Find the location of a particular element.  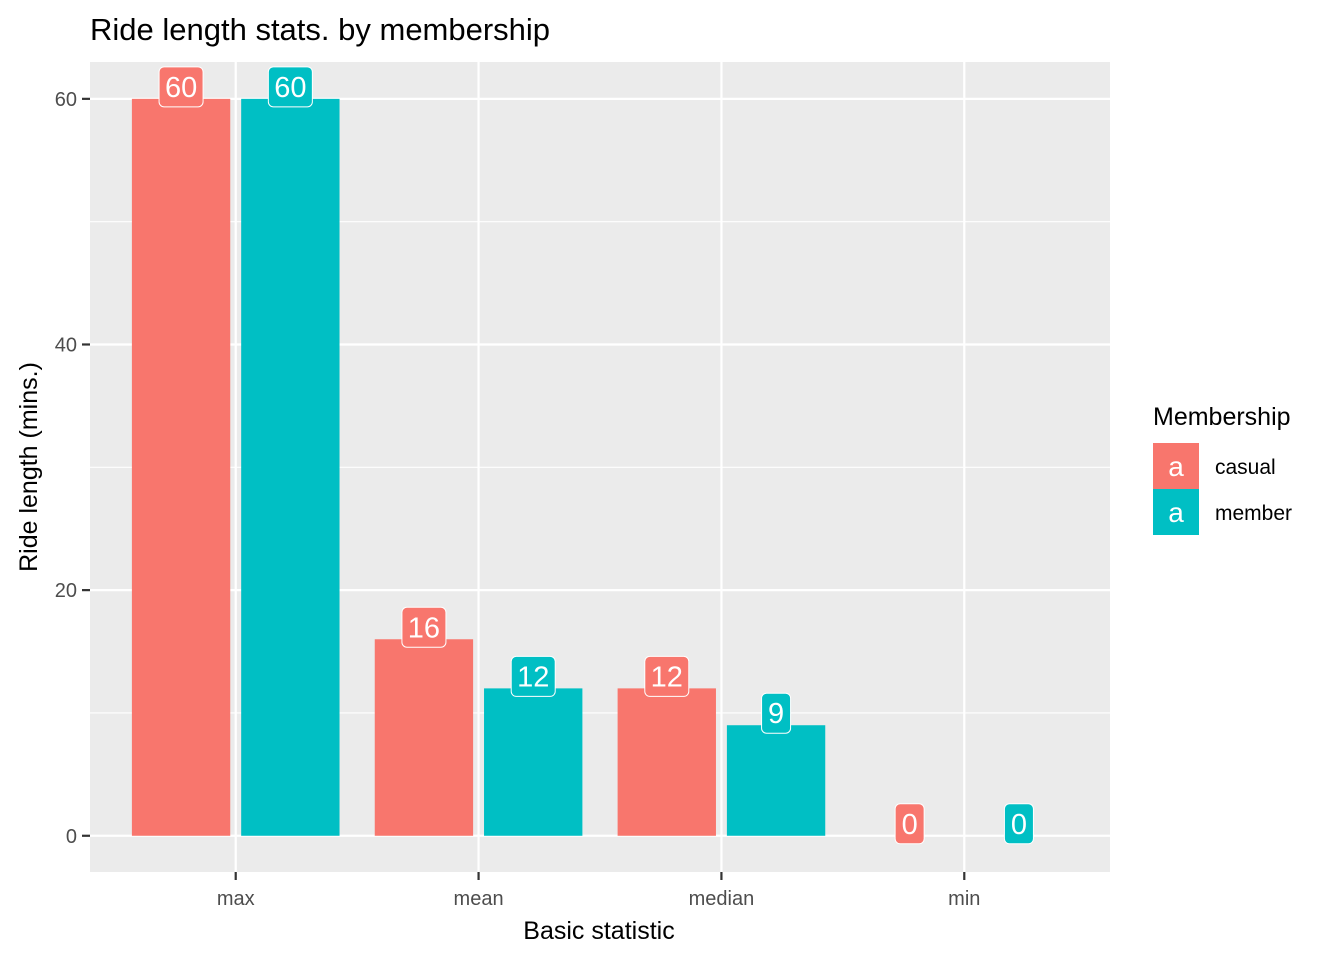

x-tick-label: mean is located at coordinates (479, 899).